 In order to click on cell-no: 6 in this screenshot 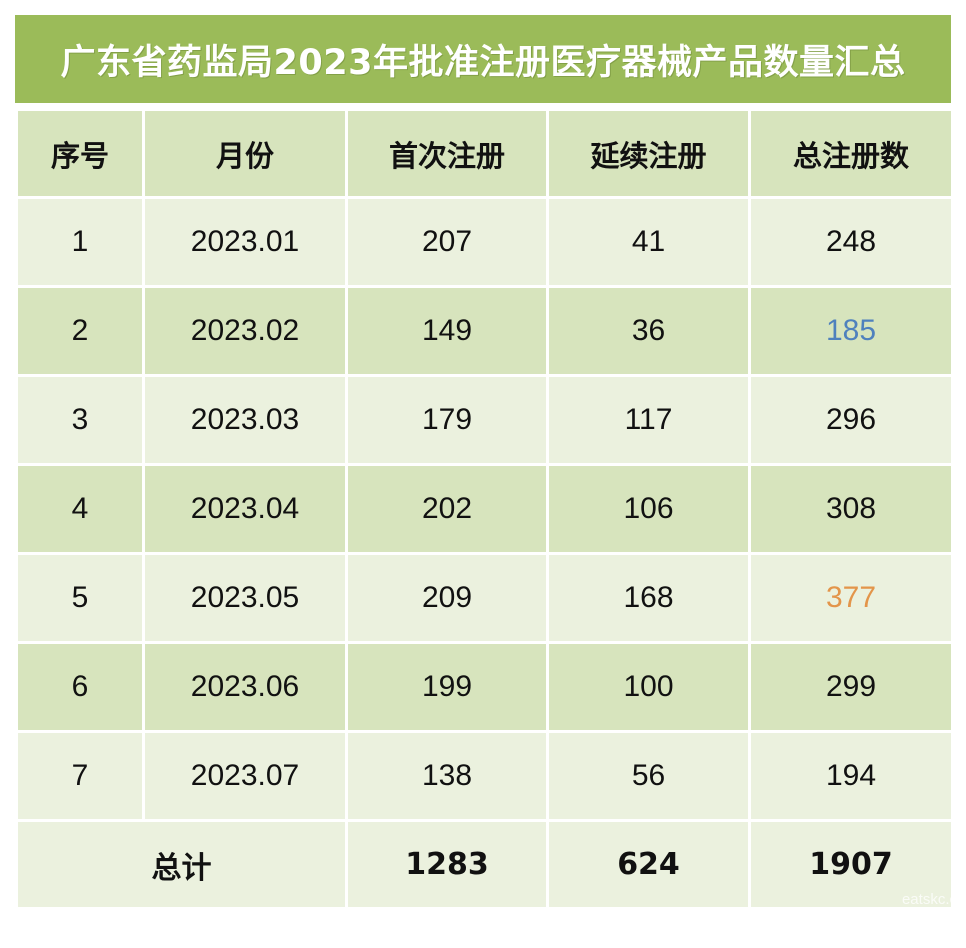, I will do `click(80, 687)`.